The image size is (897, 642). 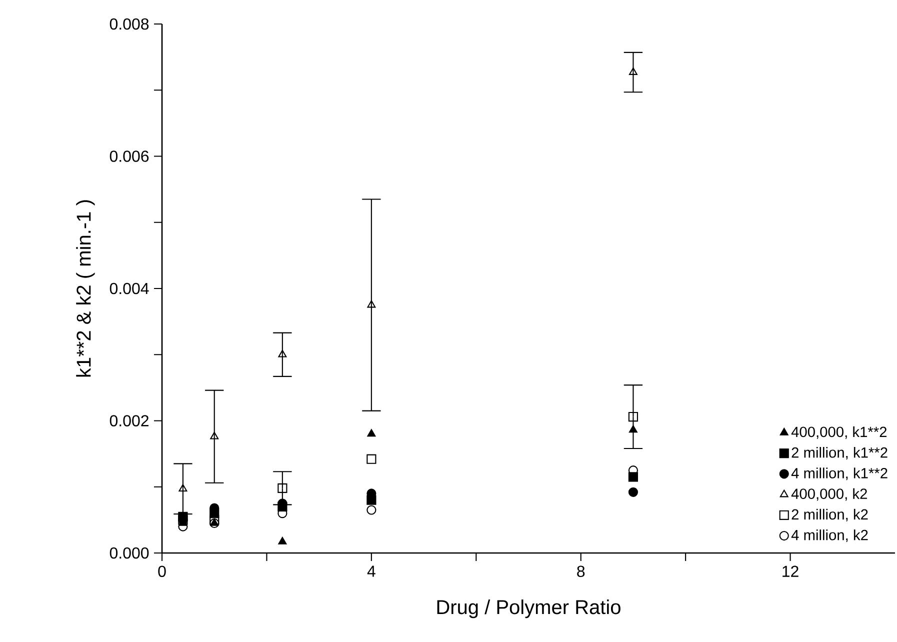 I want to click on legend-label: 4 million, k1**2, so click(x=839, y=474).